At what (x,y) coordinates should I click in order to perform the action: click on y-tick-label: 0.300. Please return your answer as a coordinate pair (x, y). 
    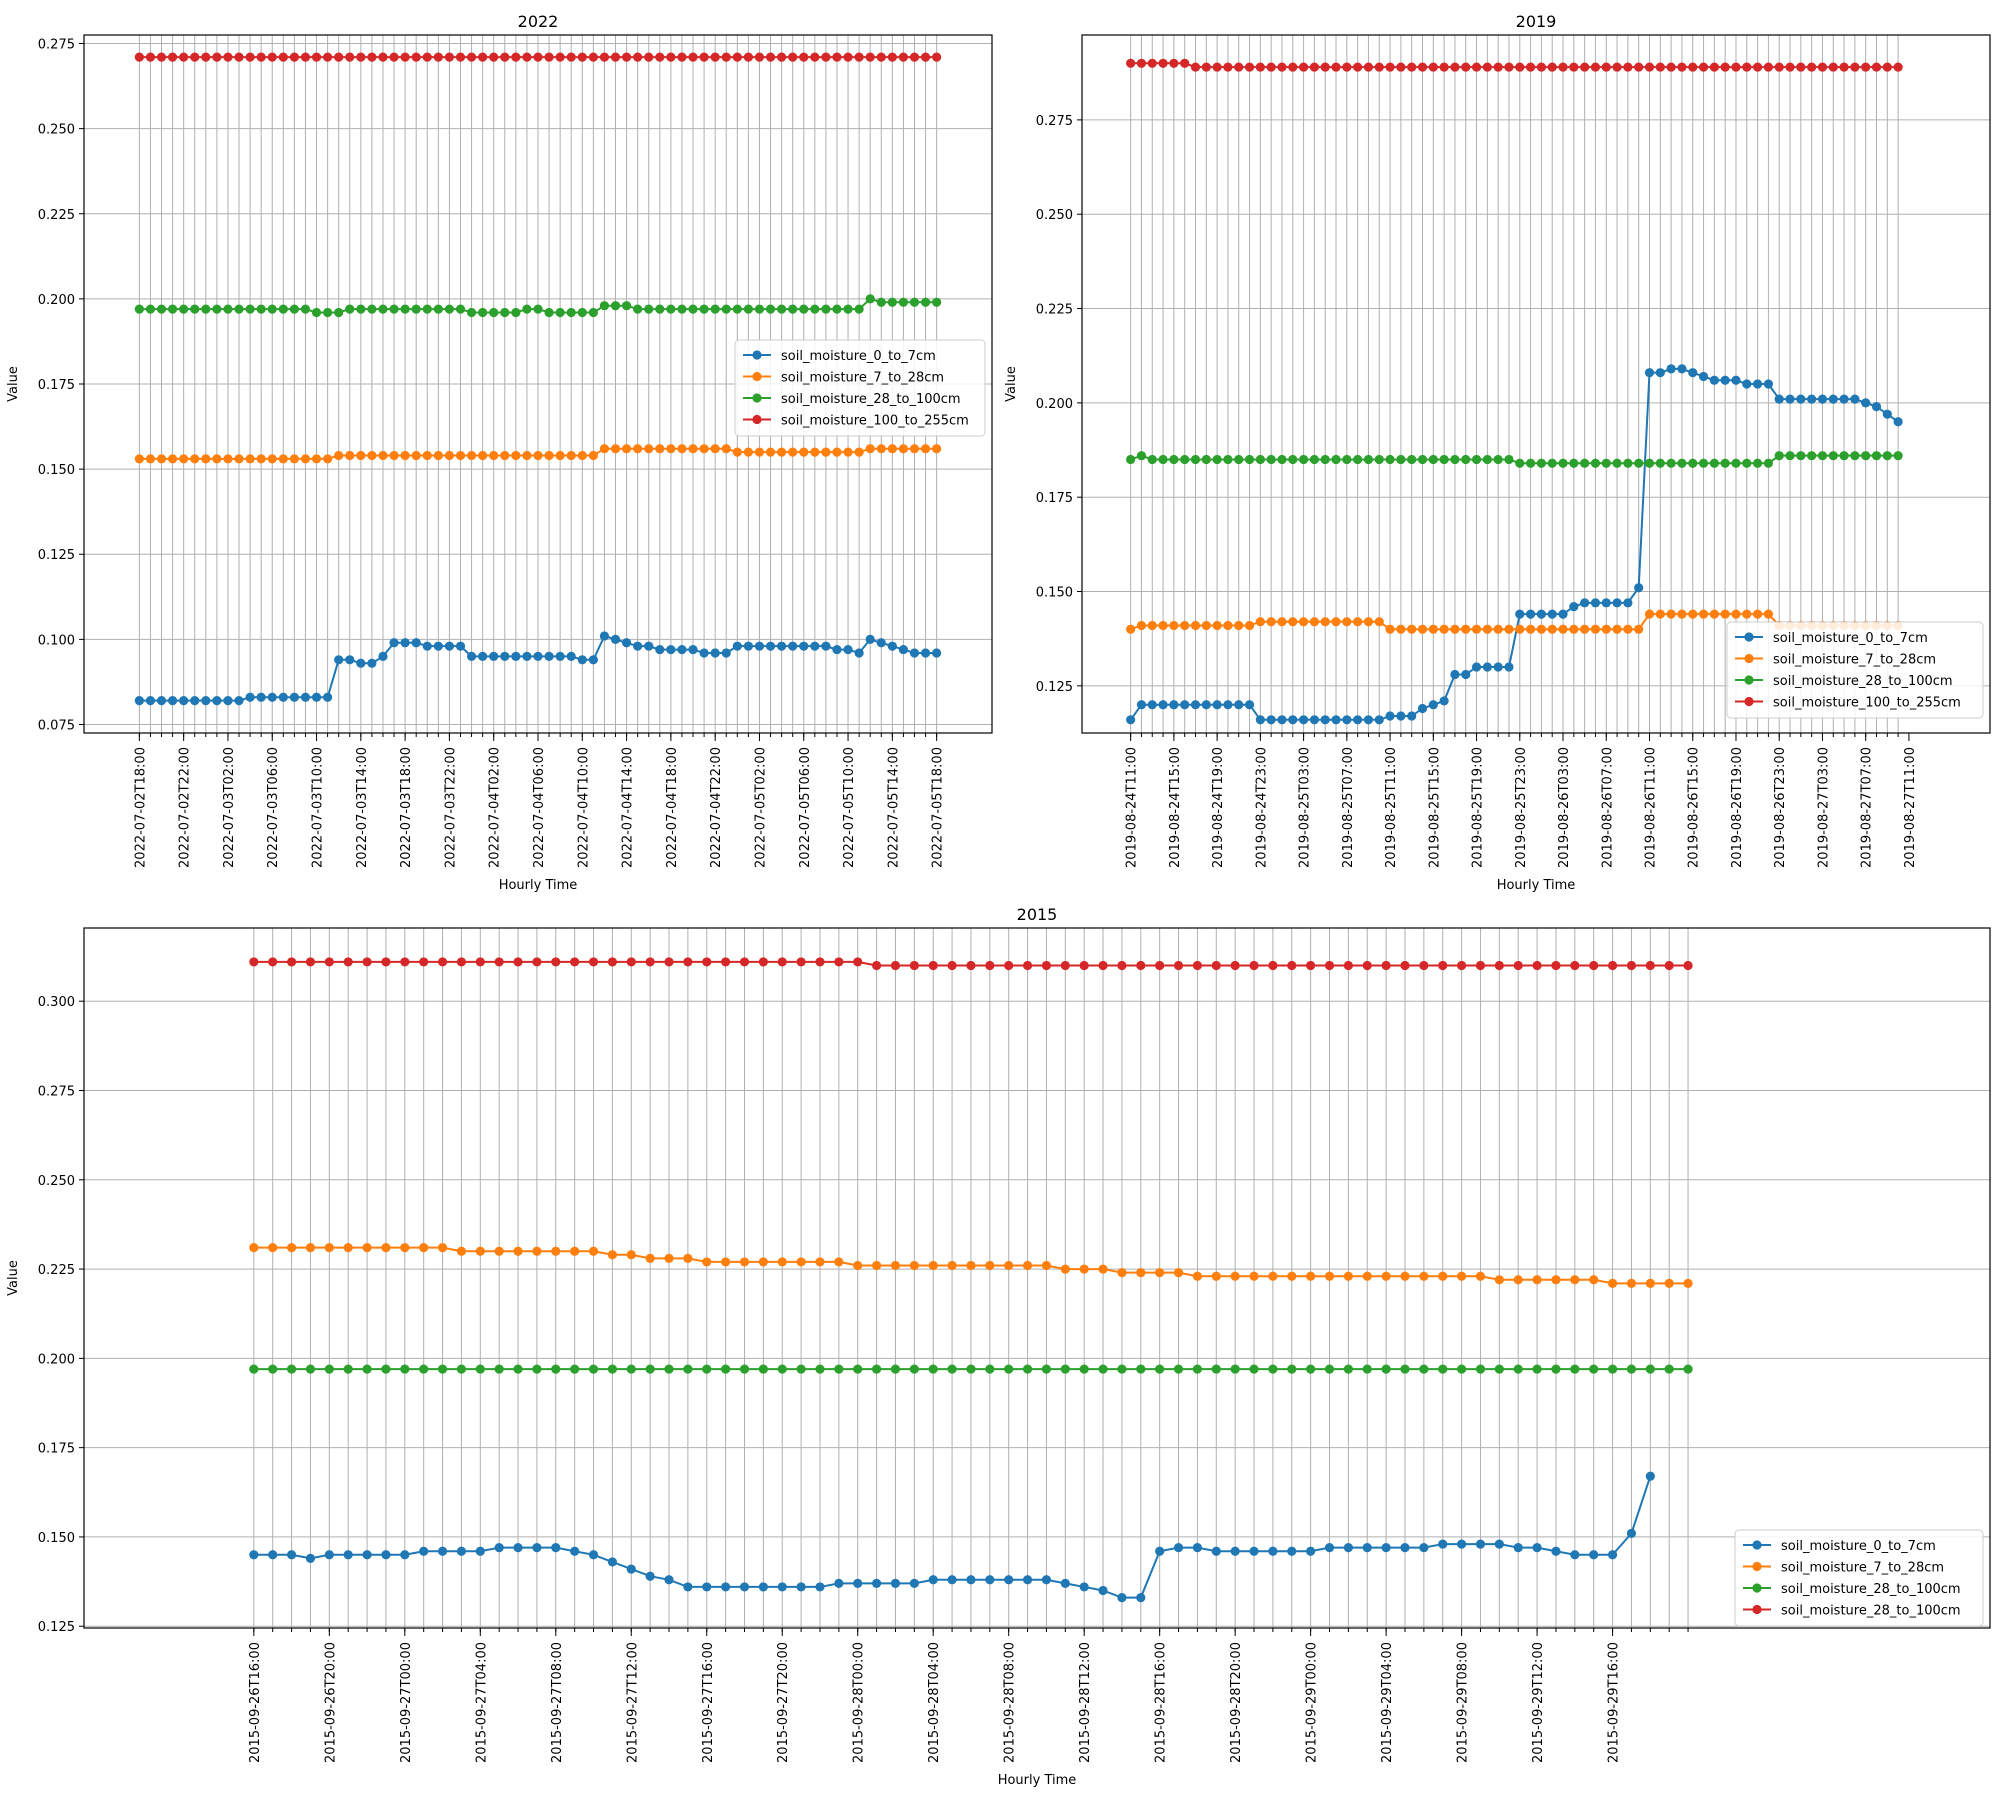
    Looking at the image, I should click on (56, 1002).